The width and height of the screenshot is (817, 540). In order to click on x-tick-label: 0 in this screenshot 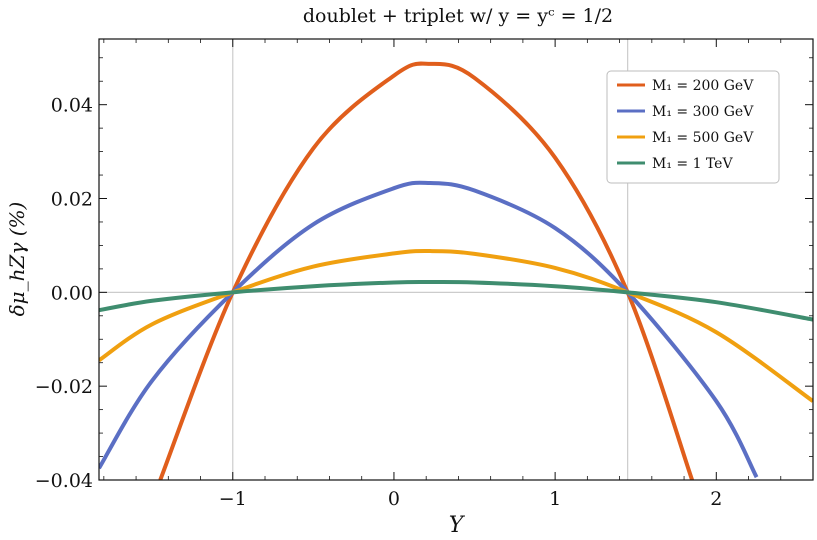, I will do `click(394, 499)`.